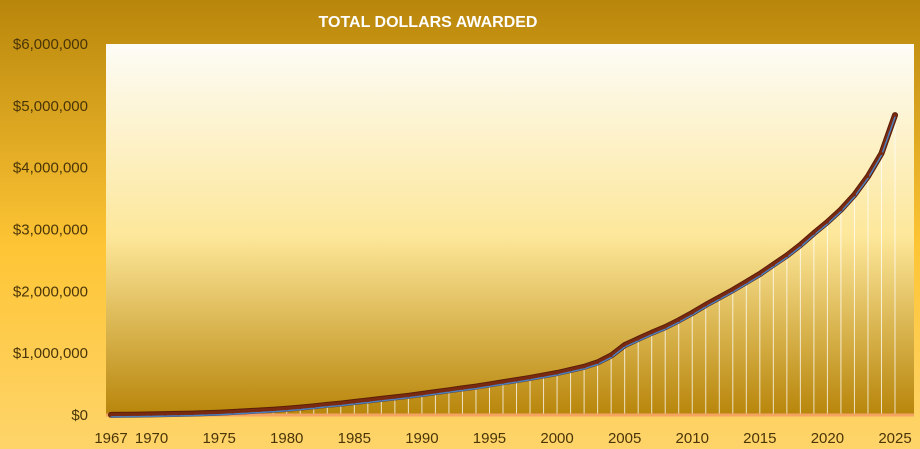  I want to click on x-tick-label: 1985, so click(354, 438).